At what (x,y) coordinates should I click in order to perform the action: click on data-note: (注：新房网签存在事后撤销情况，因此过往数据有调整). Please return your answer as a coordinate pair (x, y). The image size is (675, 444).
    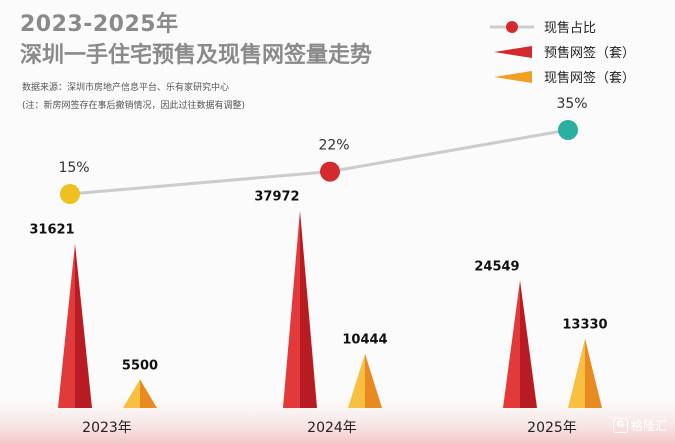
    Looking at the image, I should click on (134, 106).